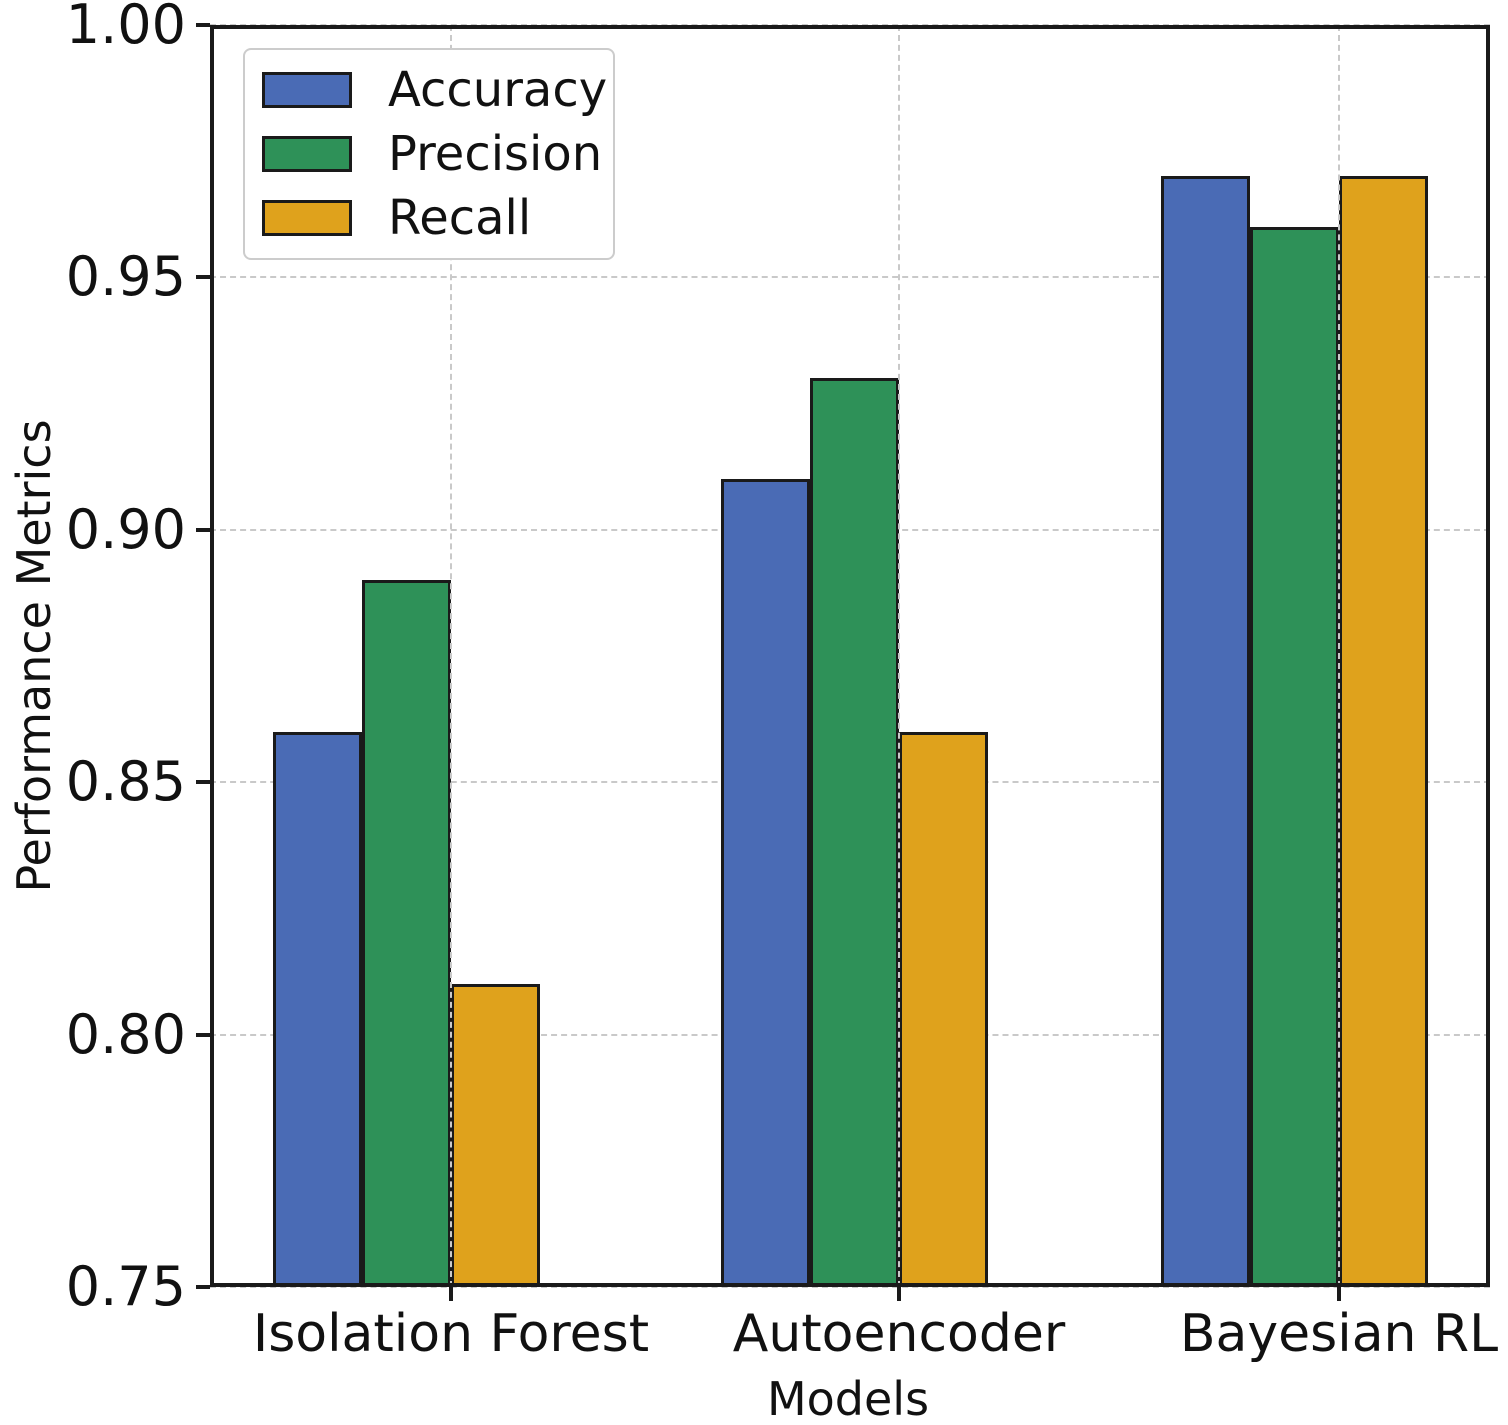 This screenshot has height=1425, width=1508. I want to click on y-tick-label: 0.90, so click(125, 529).